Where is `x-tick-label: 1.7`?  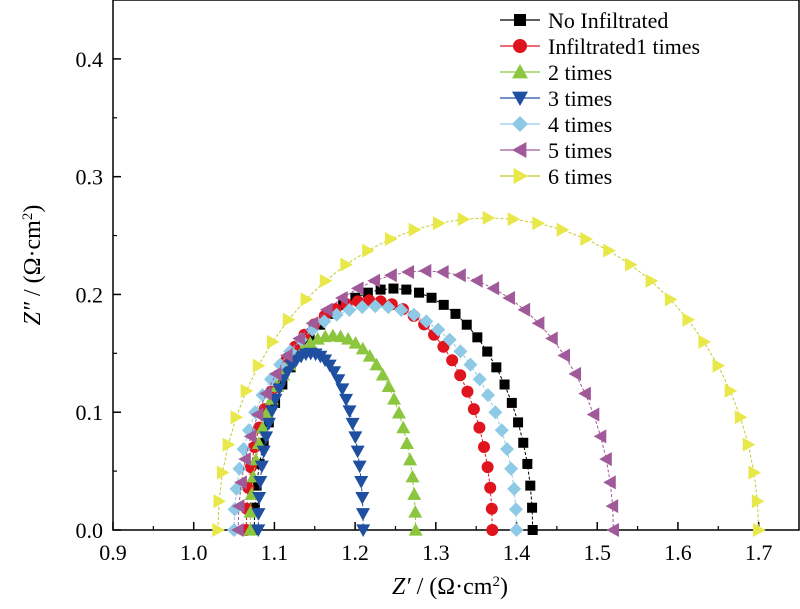
x-tick-label: 1.7 is located at coordinates (759, 552).